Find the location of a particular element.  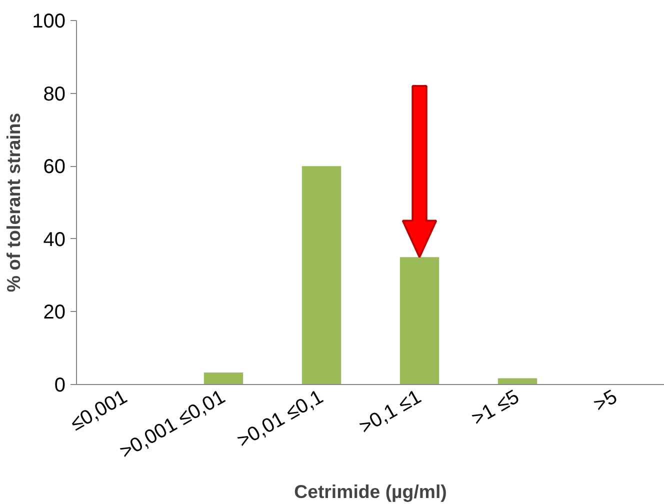

x-tick-label: >1 ≤5 is located at coordinates (495, 408).